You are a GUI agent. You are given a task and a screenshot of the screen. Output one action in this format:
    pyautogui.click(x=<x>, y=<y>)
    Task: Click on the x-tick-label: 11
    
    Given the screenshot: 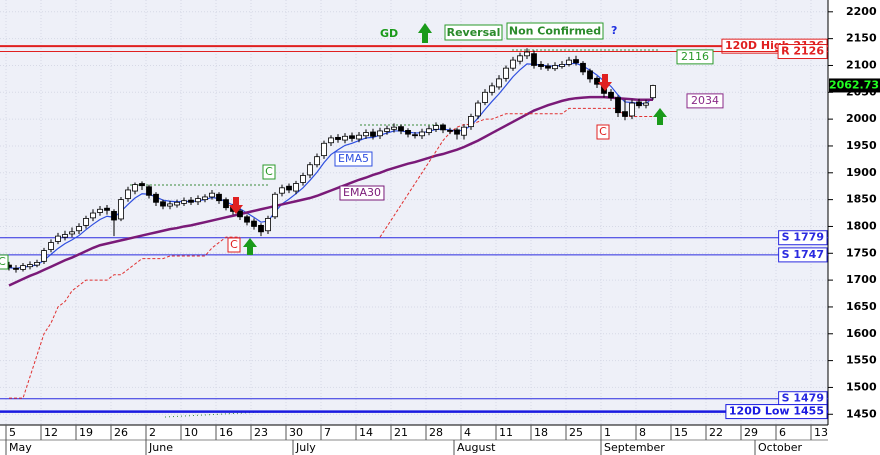 What is the action you would take?
    pyautogui.click(x=506, y=432)
    